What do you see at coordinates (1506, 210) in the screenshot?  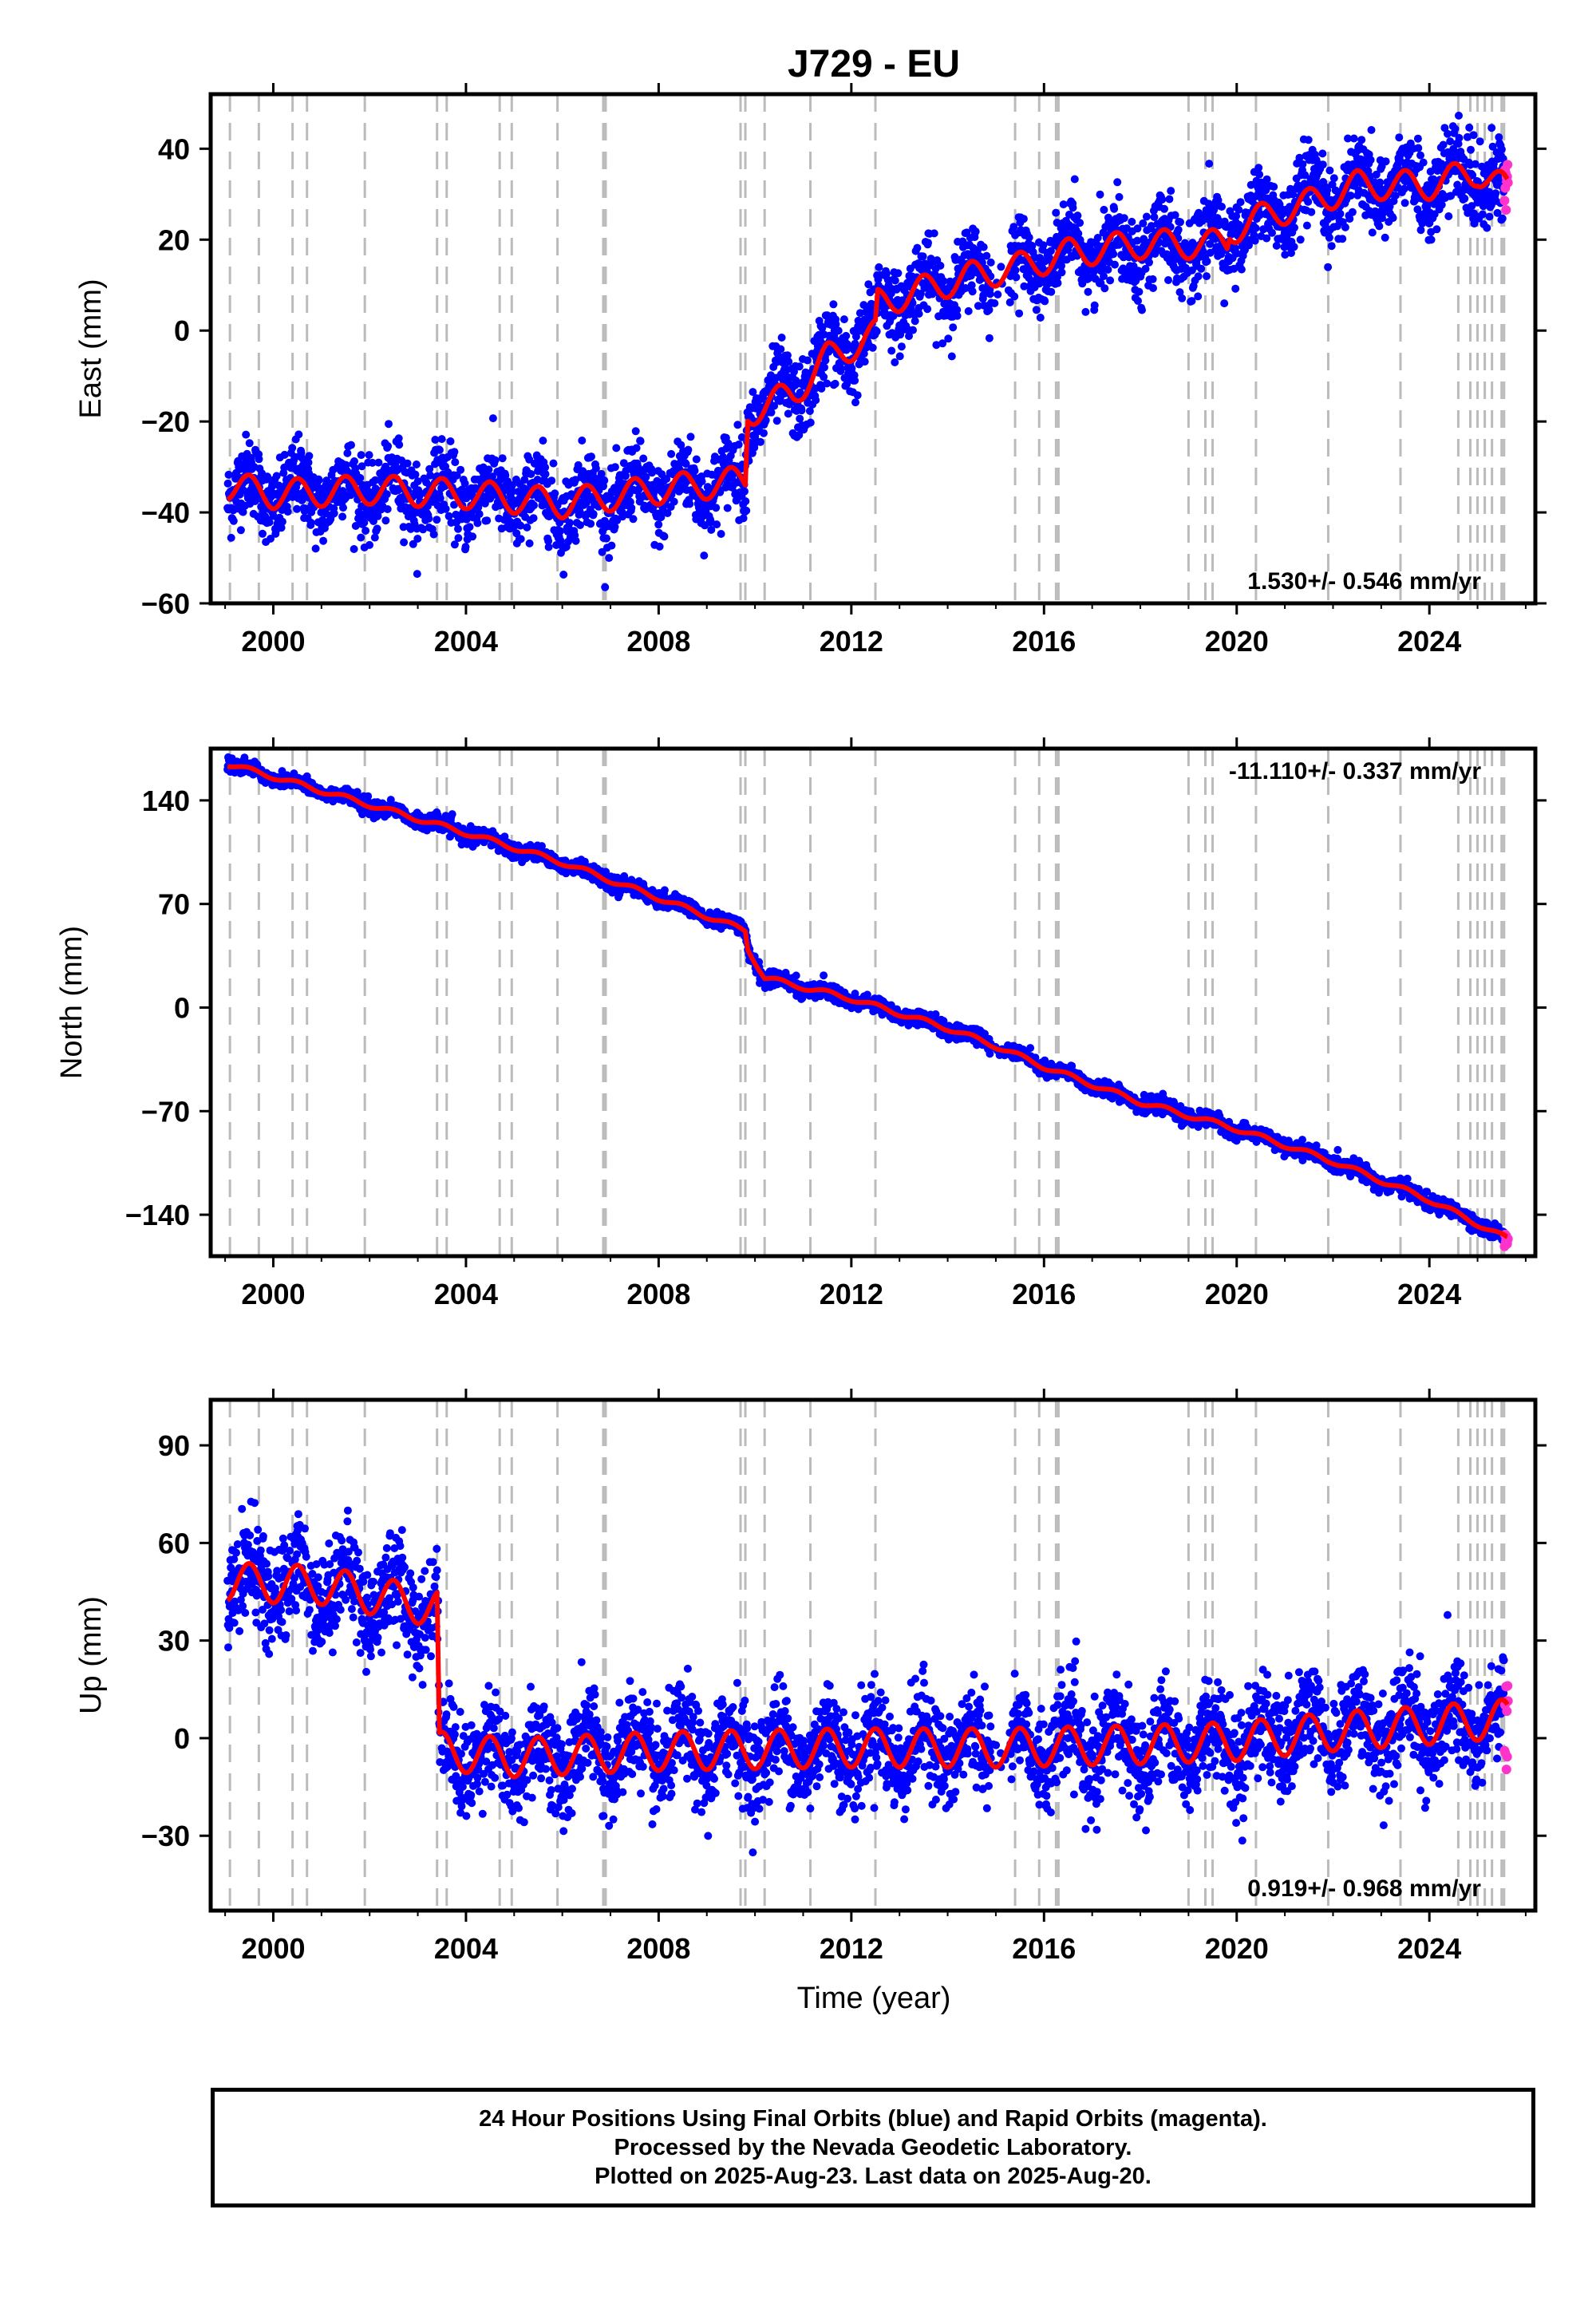 I see `rapid-point` at bounding box center [1506, 210].